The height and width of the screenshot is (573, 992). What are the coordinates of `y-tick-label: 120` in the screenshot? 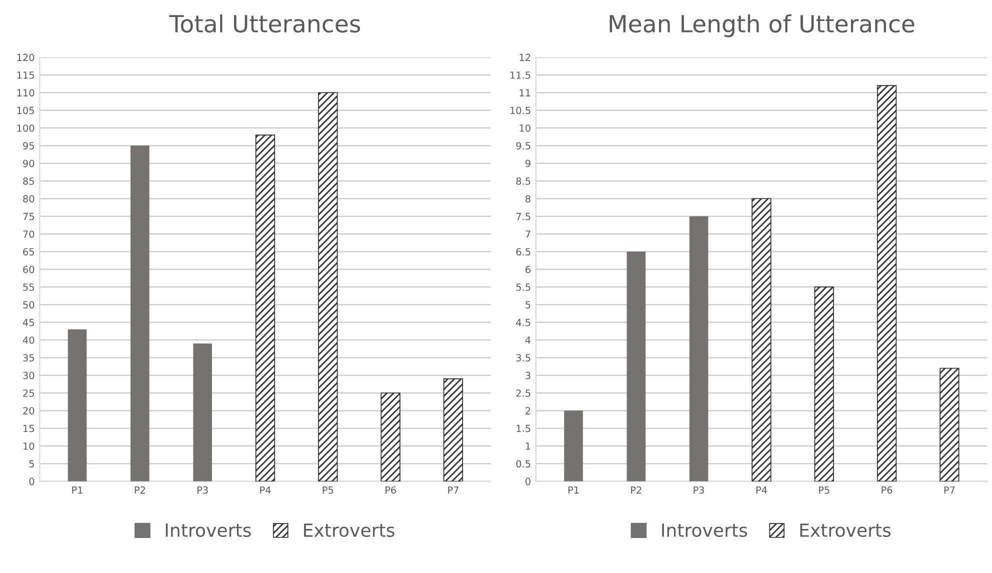 It's located at (25, 58).